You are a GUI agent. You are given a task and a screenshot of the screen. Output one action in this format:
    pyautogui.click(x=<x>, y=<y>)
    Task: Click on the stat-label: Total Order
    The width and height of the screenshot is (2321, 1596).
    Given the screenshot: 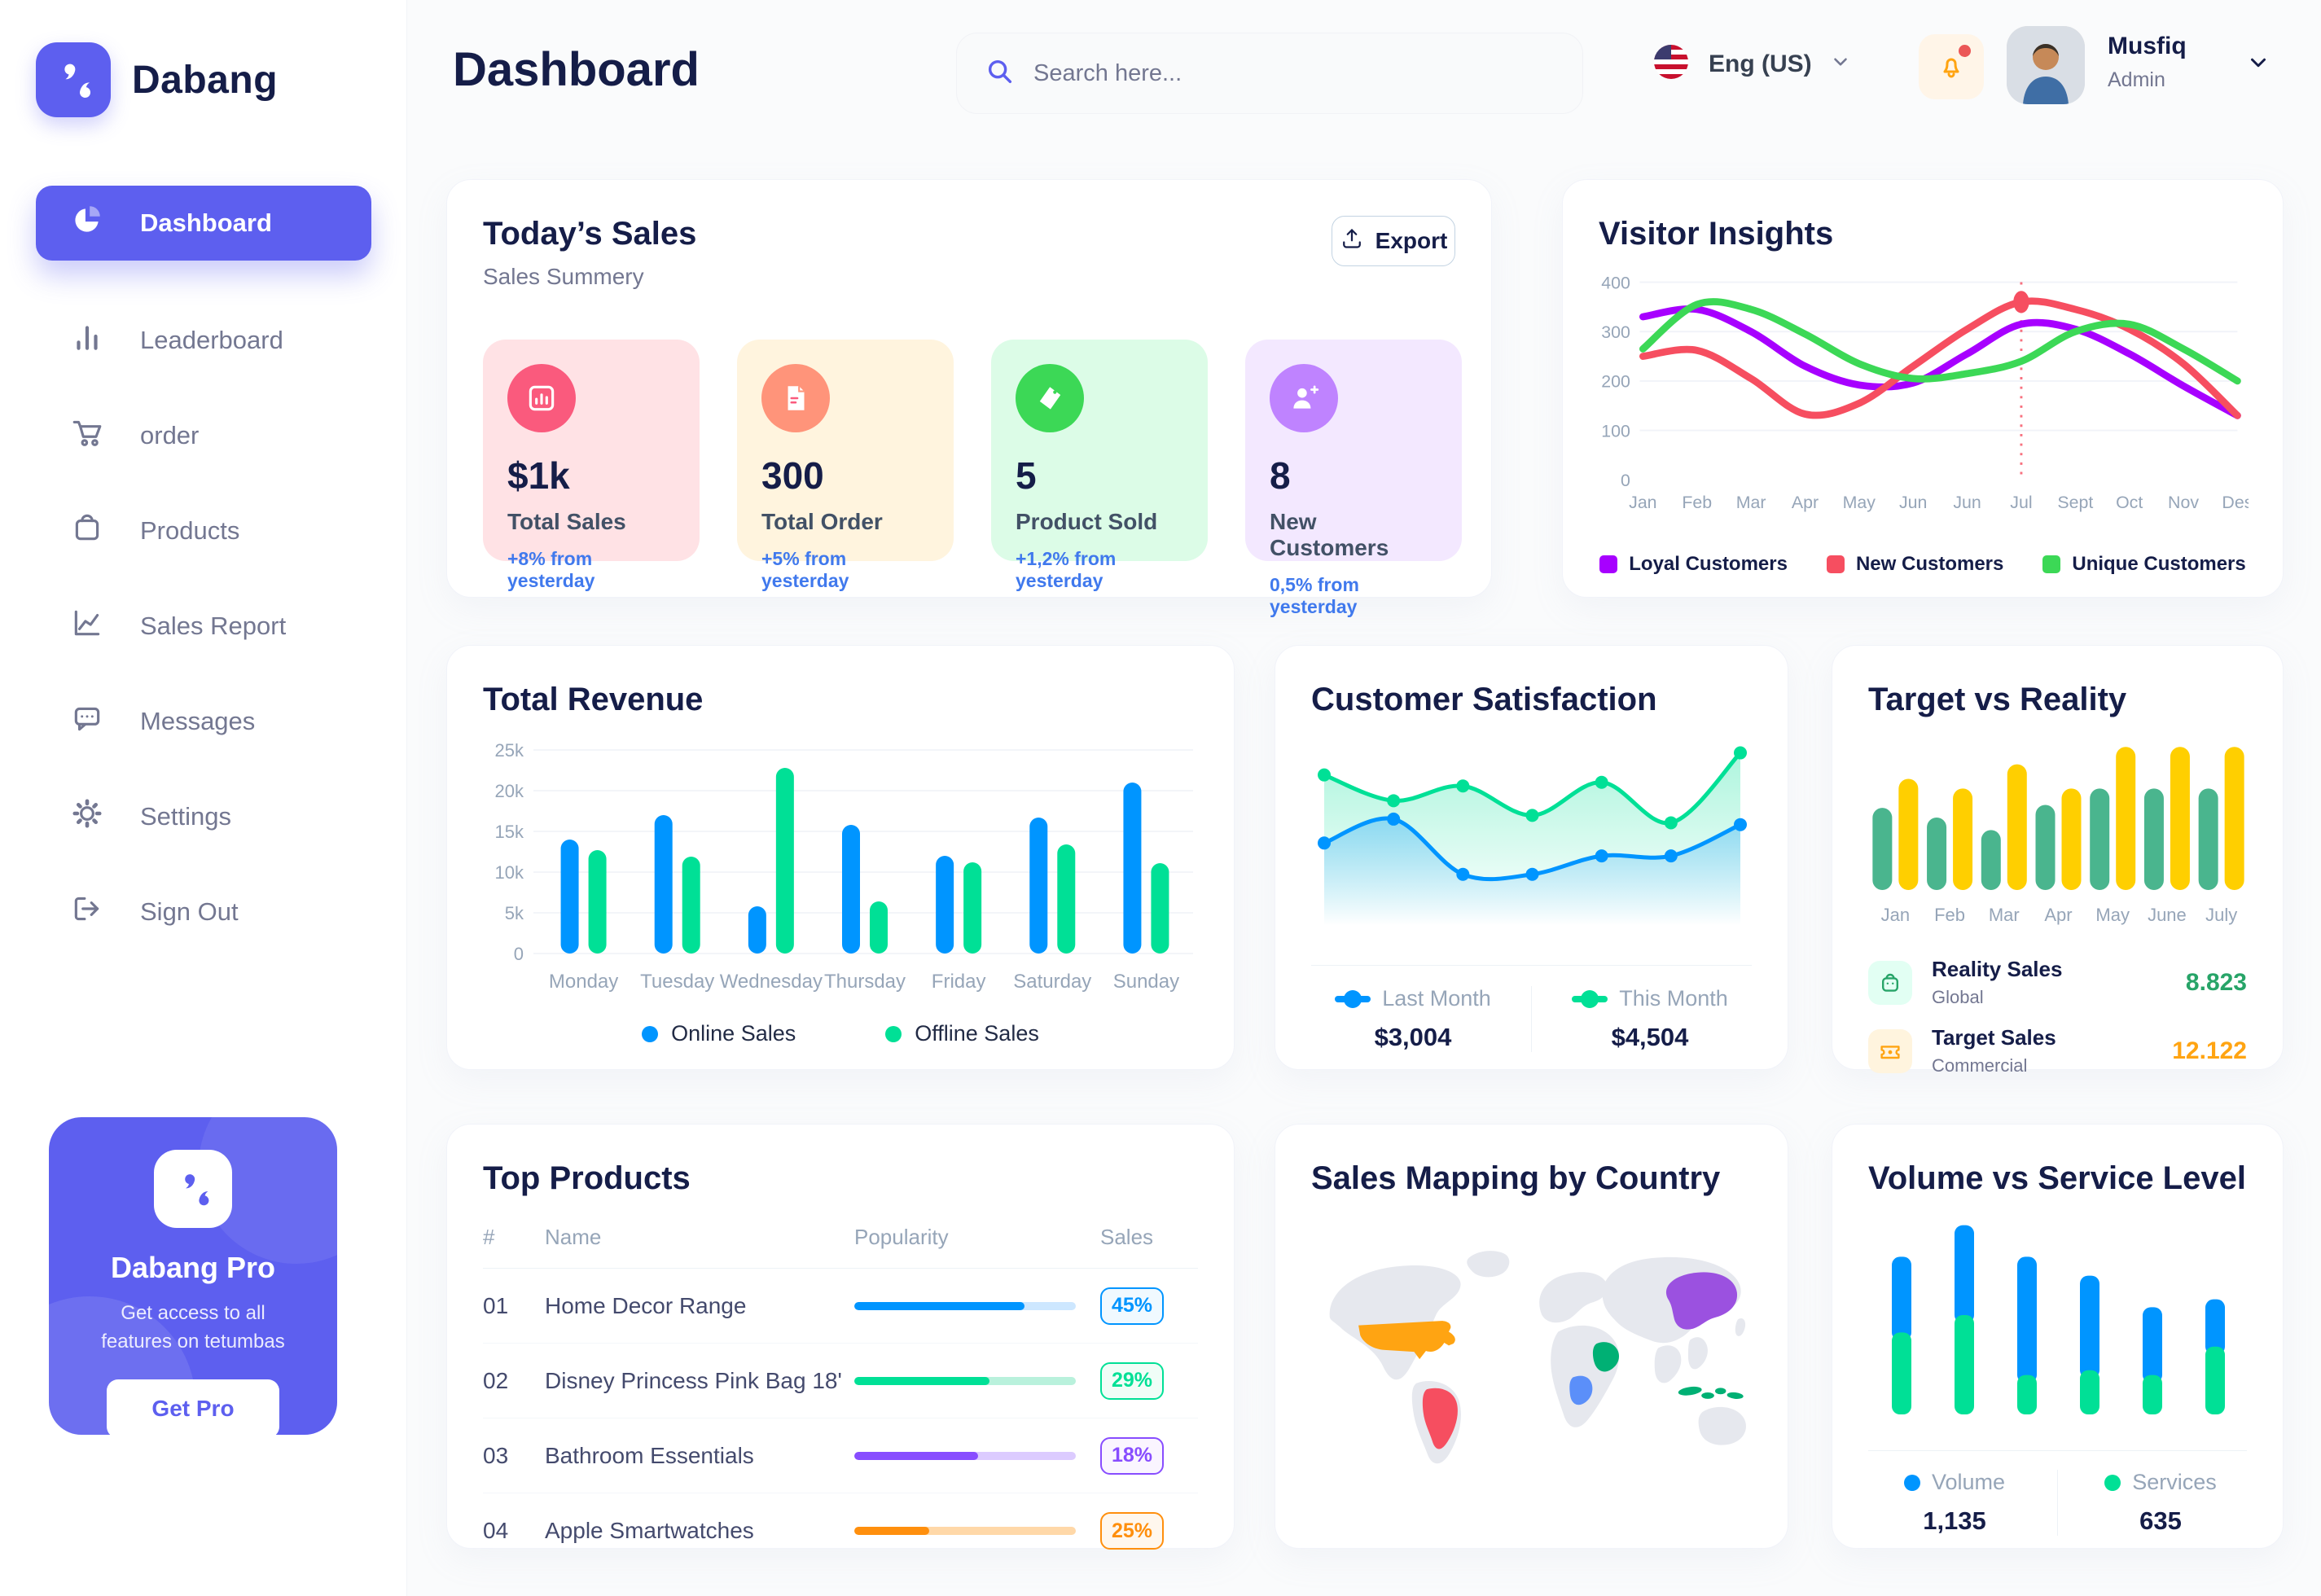 What is the action you would take?
    pyautogui.click(x=822, y=521)
    